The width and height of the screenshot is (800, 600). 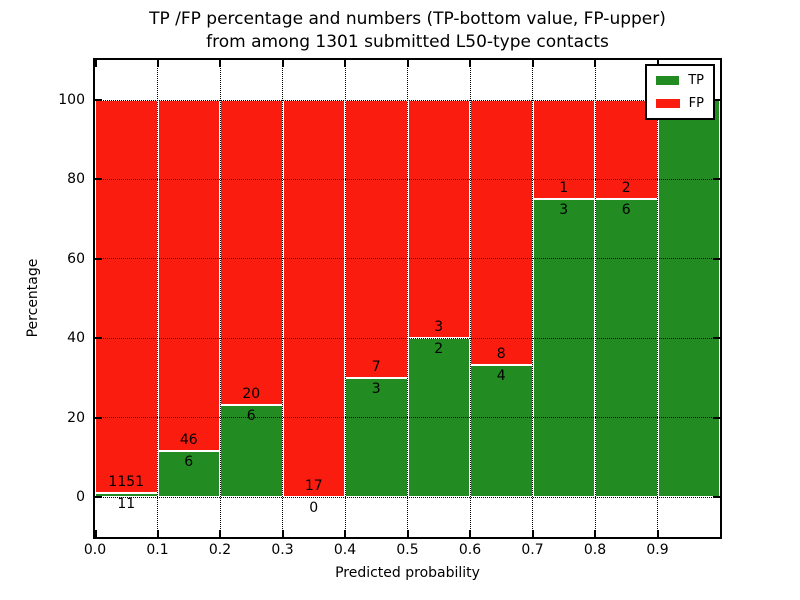 What do you see at coordinates (76, 258) in the screenshot?
I see `y-tick-label: 60` at bounding box center [76, 258].